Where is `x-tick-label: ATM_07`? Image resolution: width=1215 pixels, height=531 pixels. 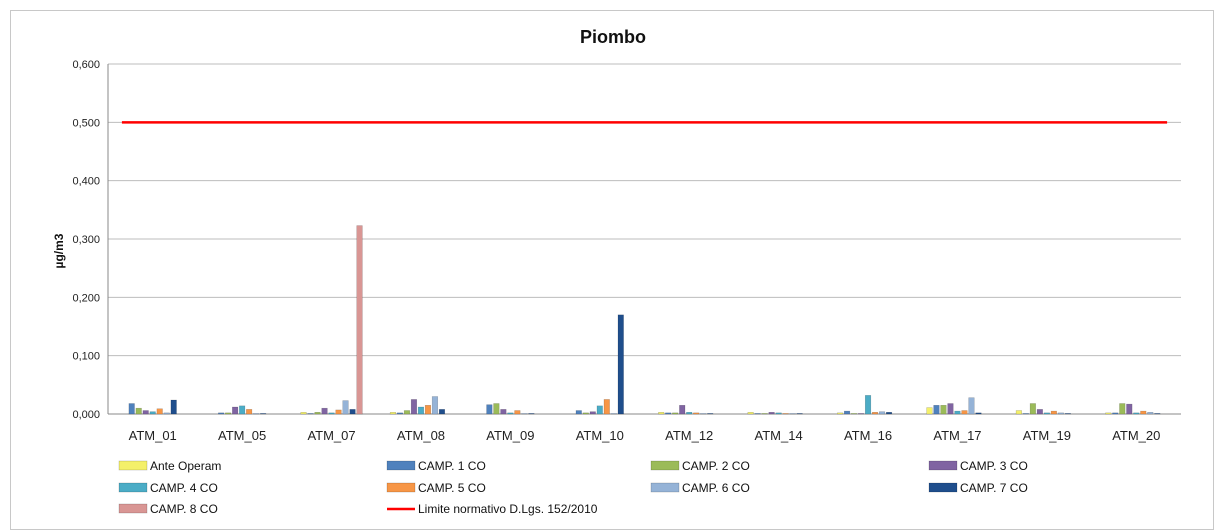
x-tick-label: ATM_07 is located at coordinates (331, 435).